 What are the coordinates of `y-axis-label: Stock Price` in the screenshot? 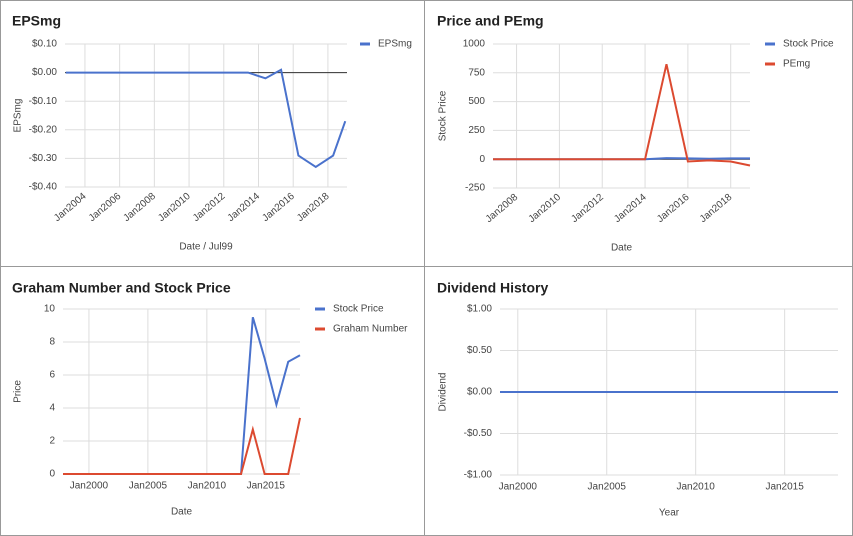 It's located at (443, 115).